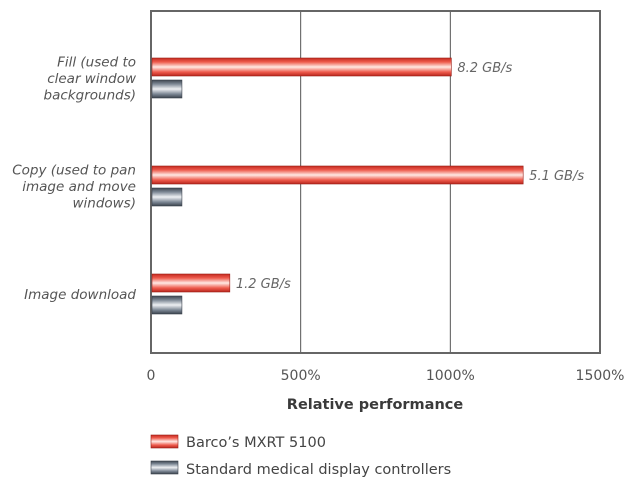  I want to click on category-label: clear window, so click(92, 79).